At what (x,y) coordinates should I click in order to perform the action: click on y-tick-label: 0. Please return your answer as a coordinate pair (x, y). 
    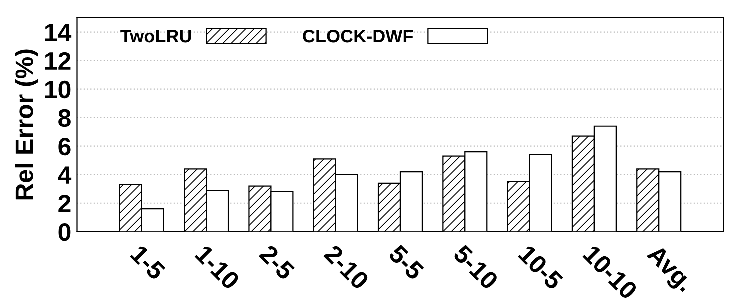
    Looking at the image, I should click on (64, 233).